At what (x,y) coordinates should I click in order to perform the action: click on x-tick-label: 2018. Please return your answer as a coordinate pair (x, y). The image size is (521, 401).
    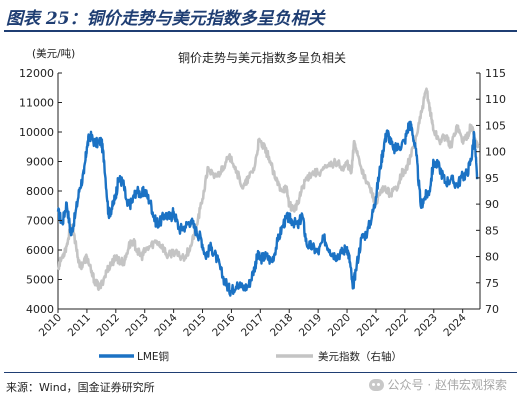
    Looking at the image, I should click on (281, 325).